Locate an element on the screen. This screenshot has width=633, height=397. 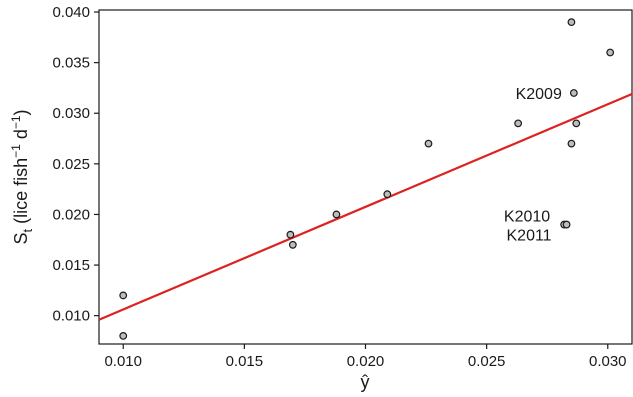
annotation-label: K2010 is located at coordinates (527, 217).